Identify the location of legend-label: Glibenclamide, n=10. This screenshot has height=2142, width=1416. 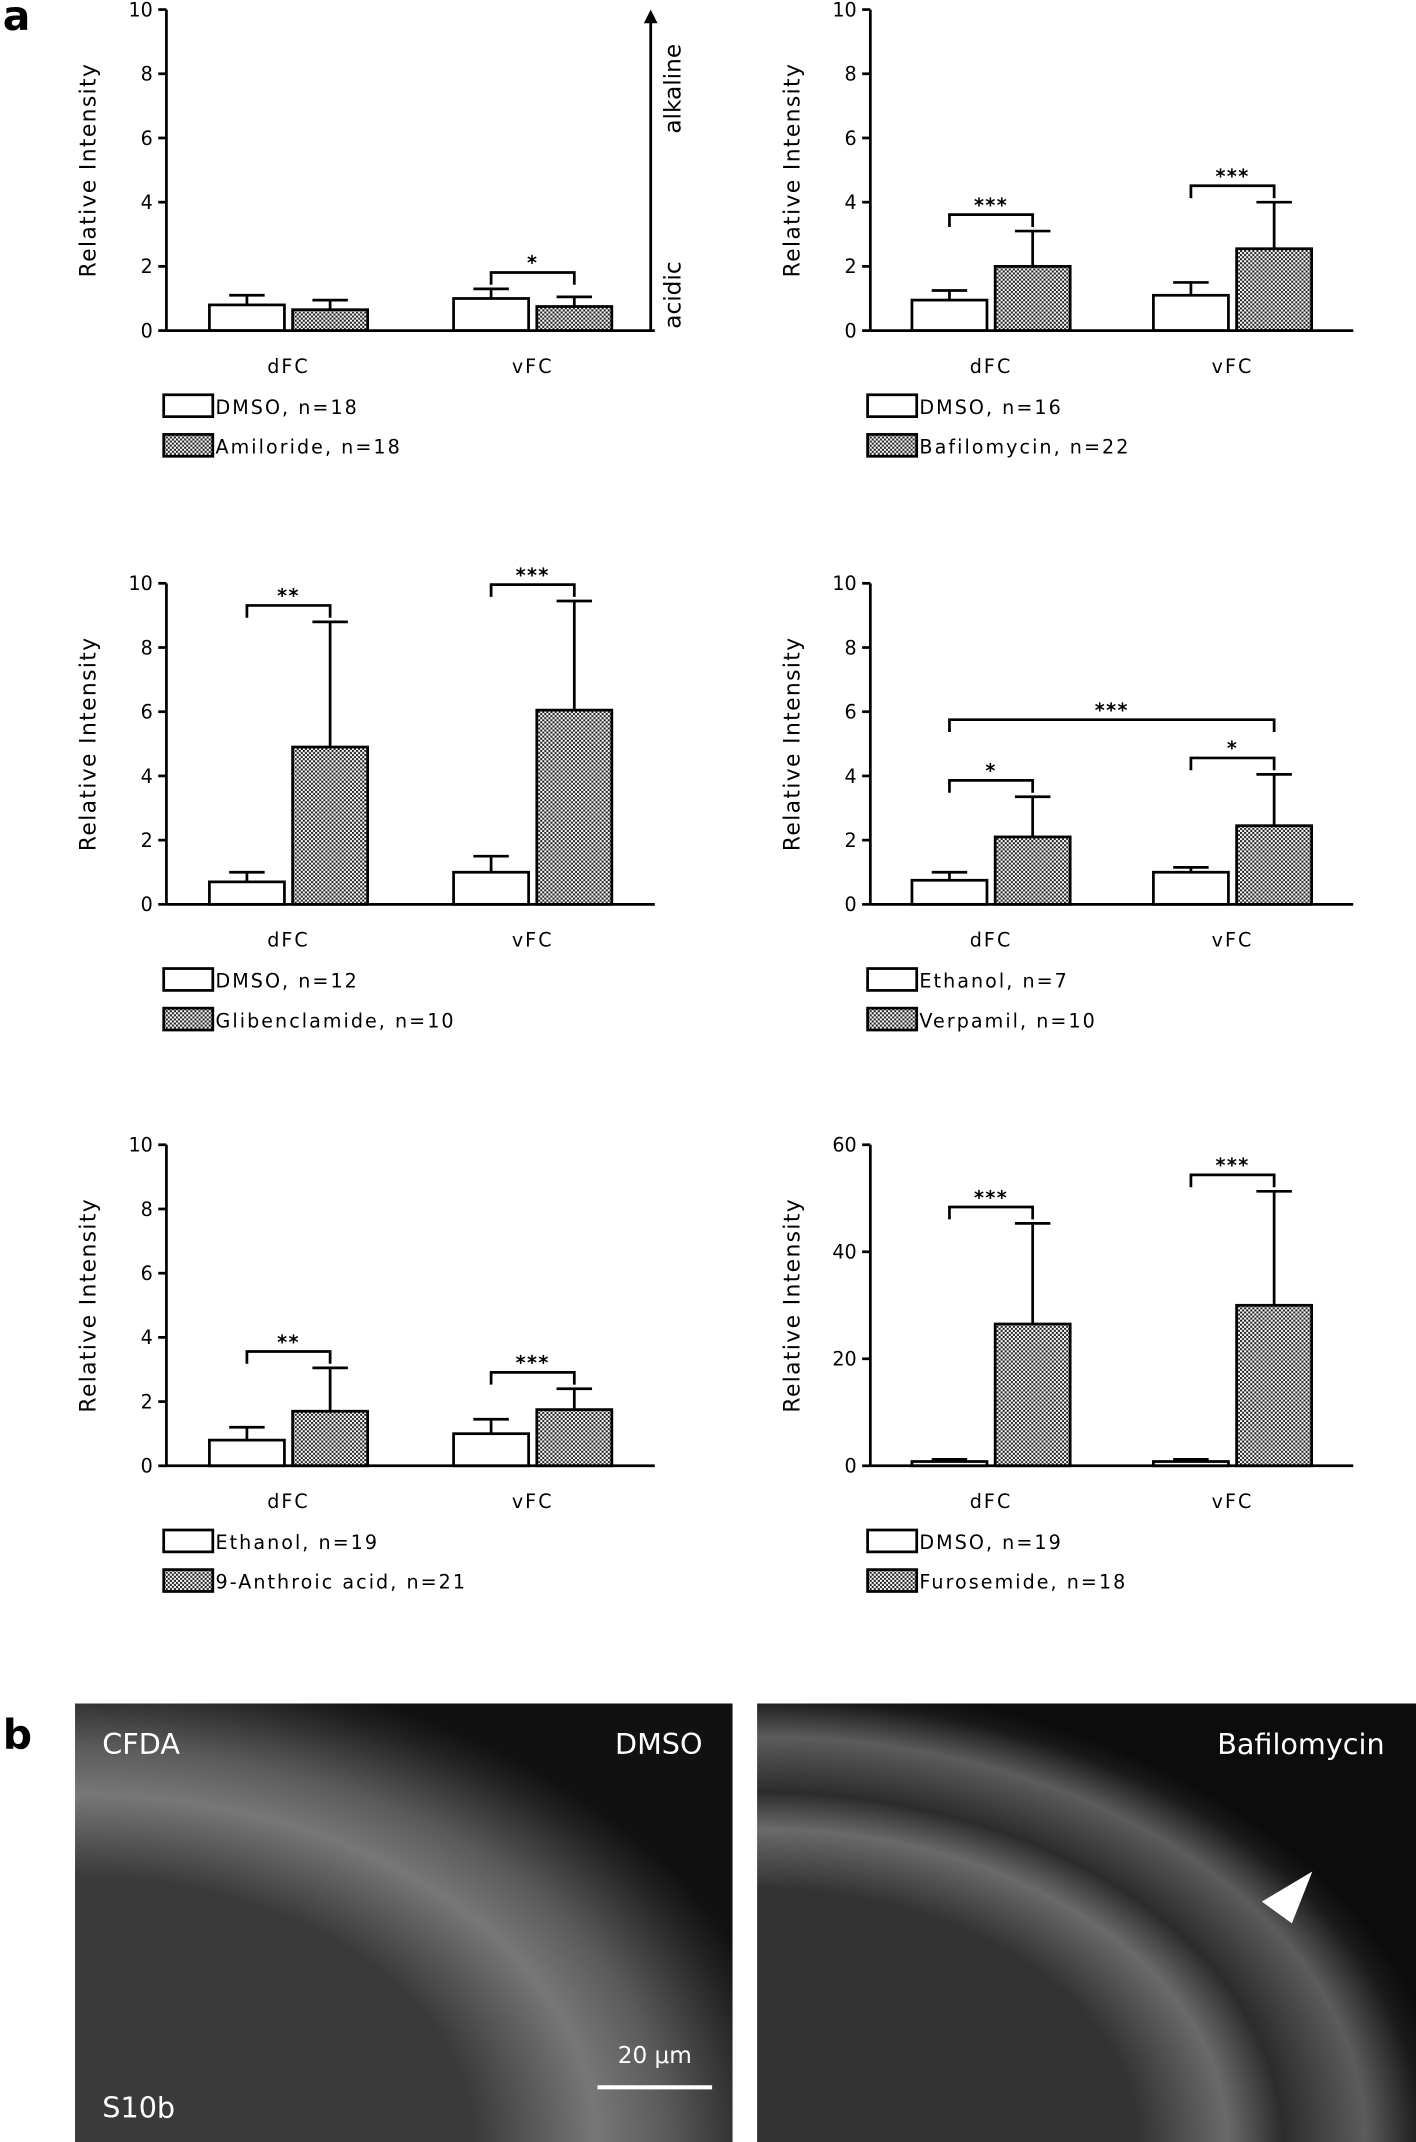
(336, 1020).